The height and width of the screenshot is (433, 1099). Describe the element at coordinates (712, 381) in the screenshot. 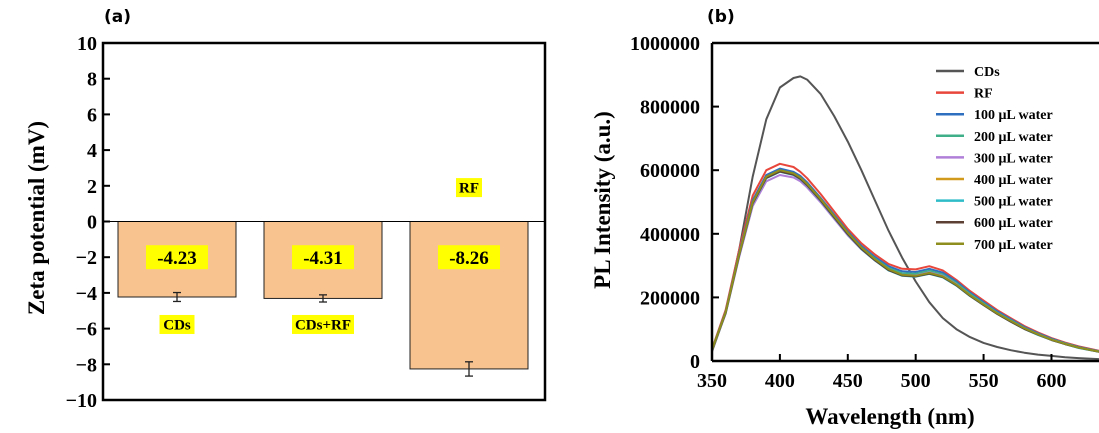

I see `x-tick-label: 350` at that location.